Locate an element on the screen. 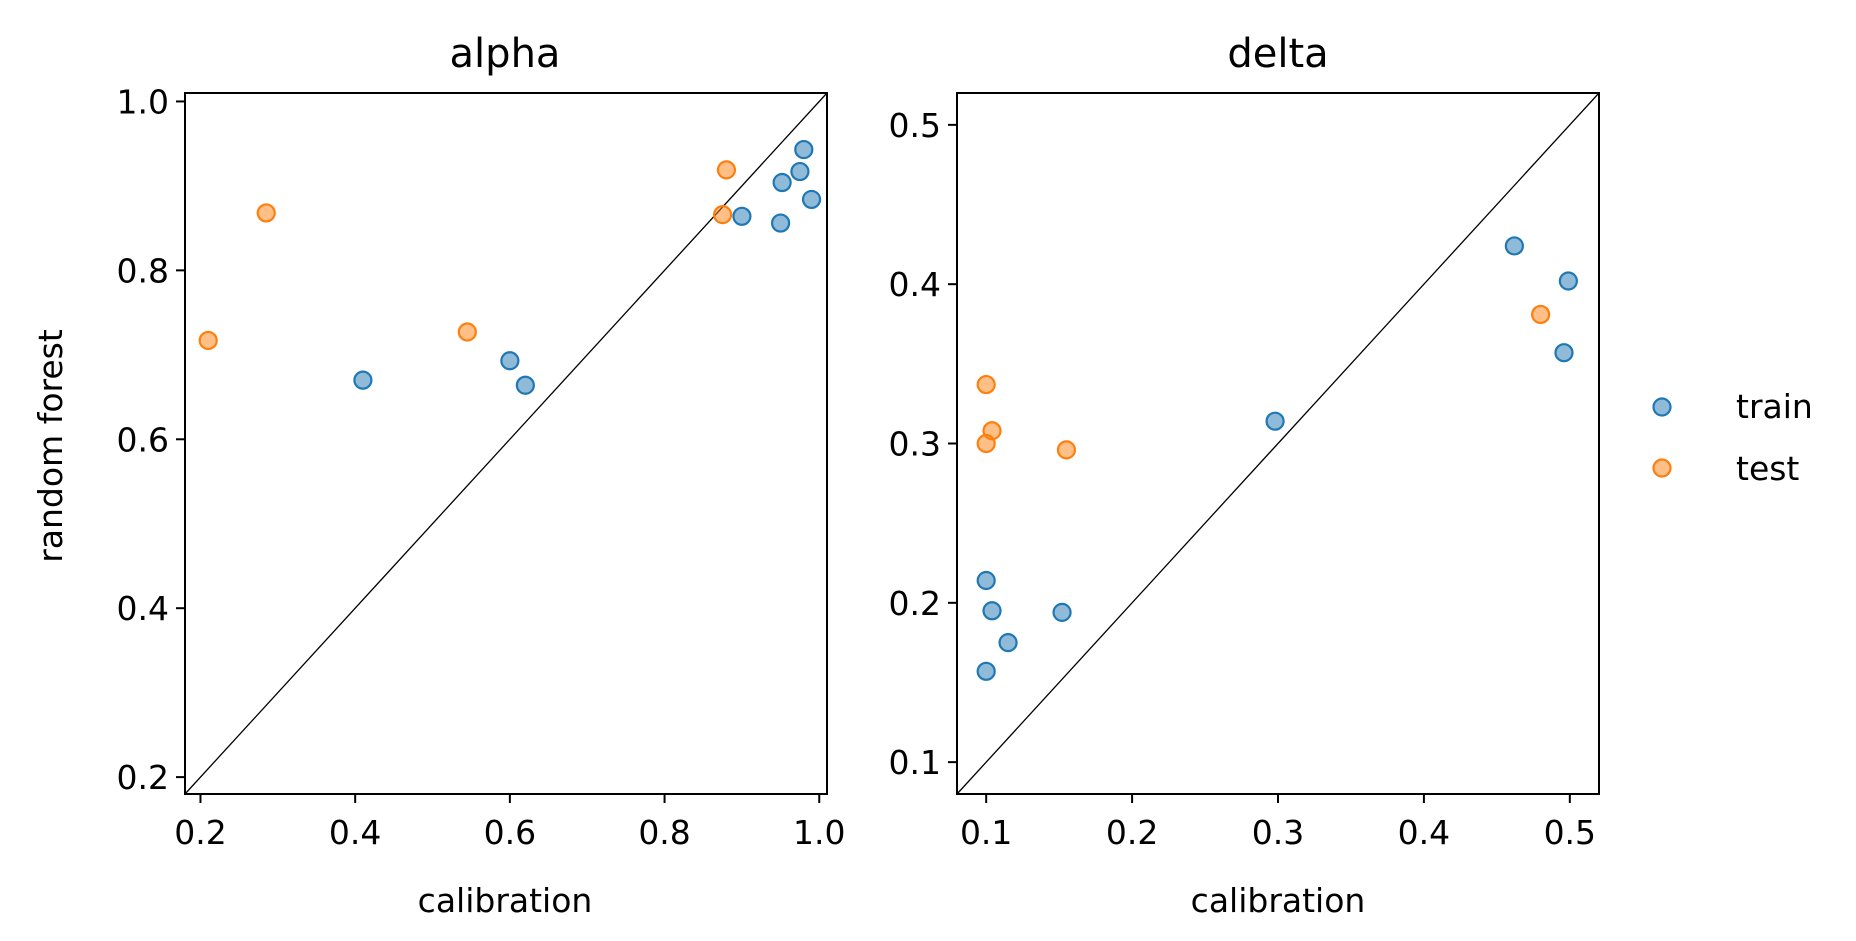  y-tick-label: 0.6 is located at coordinates (143, 439).